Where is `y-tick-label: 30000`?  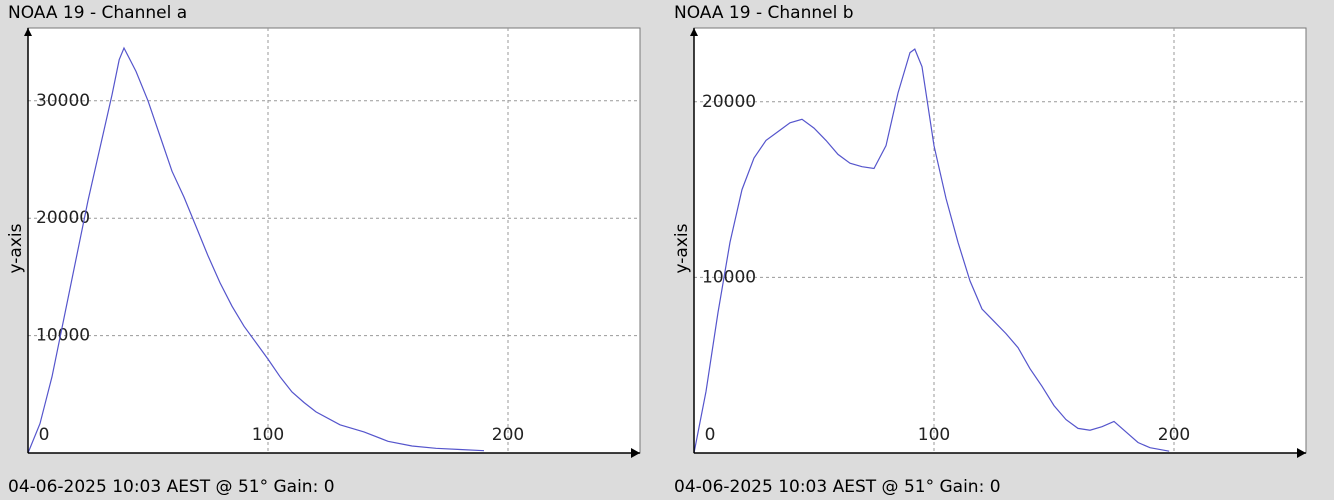
y-tick-label: 30000 is located at coordinates (63, 101).